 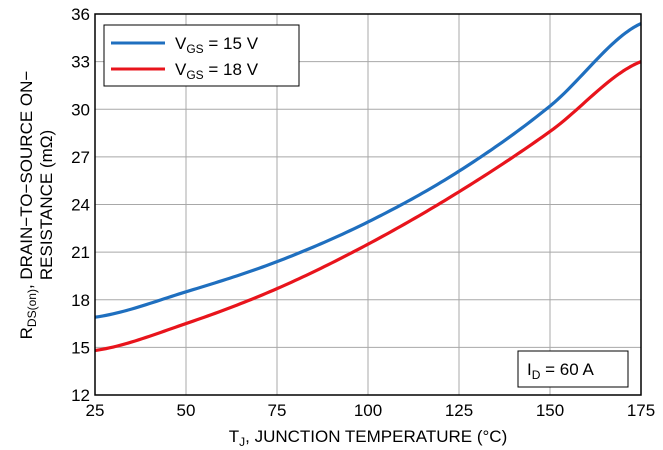 I want to click on y-tick-label: 24, so click(x=80, y=205).